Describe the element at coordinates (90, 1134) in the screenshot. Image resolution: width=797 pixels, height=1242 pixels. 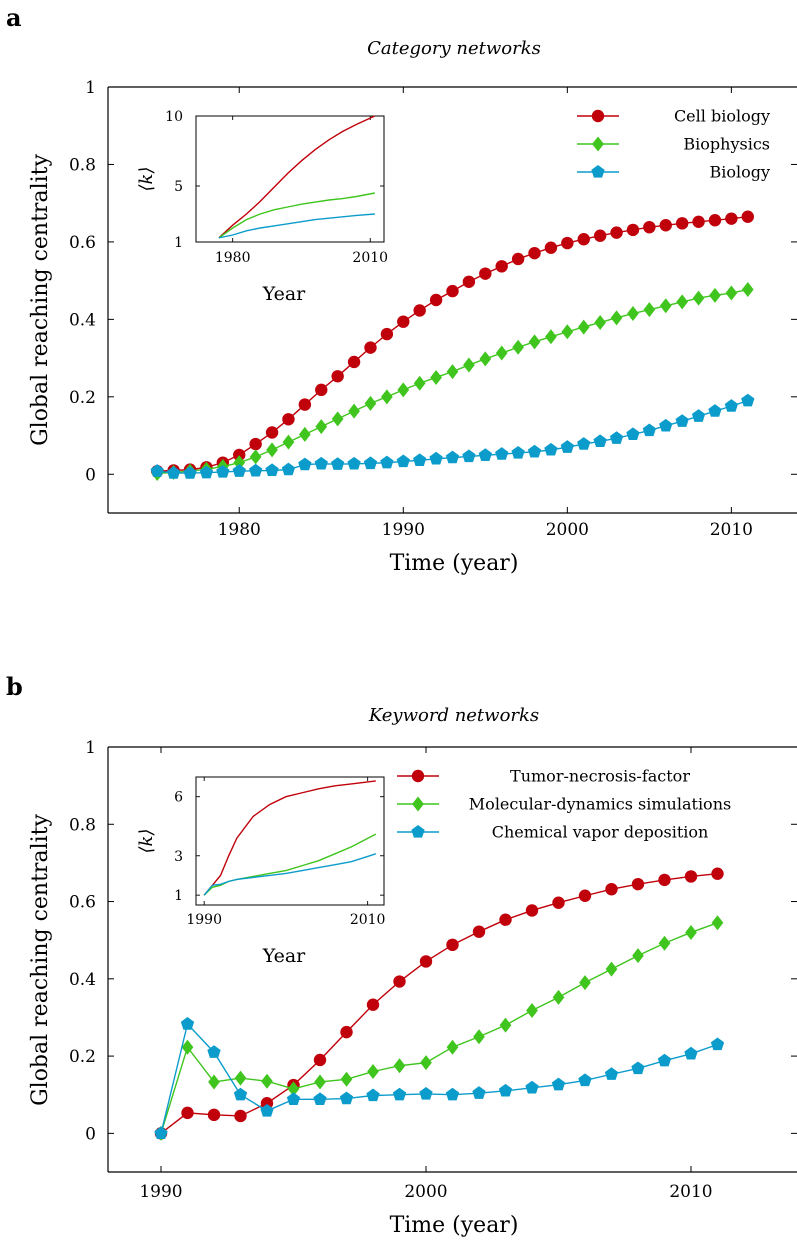
I see `y-tick-label: 0` at that location.